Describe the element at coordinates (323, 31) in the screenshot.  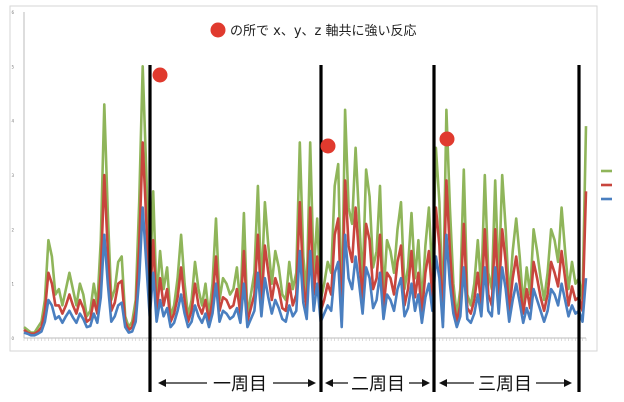
I see `annotation-text: の所で x、y、z 軸共に強い反応` at that location.